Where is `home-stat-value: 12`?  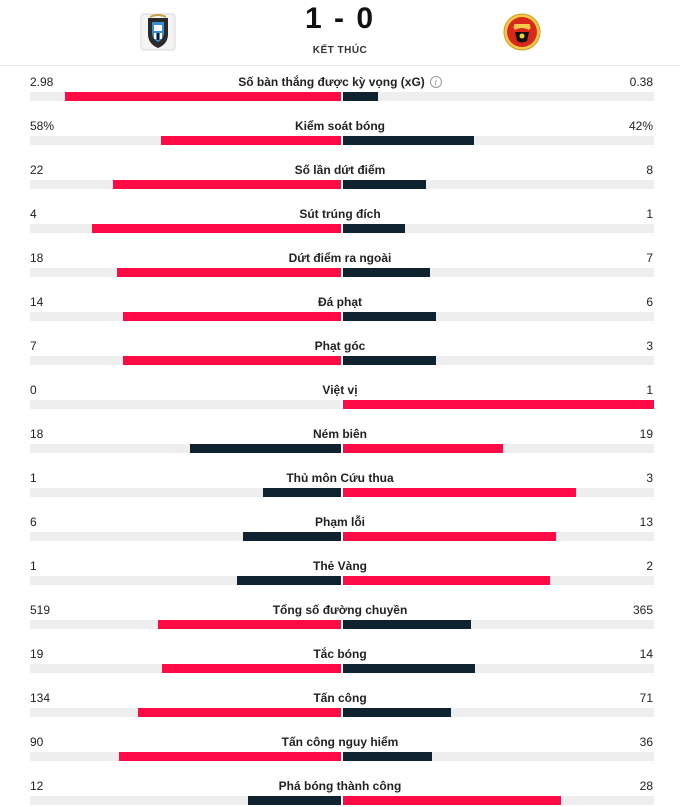
home-stat-value: 12 is located at coordinates (37, 786).